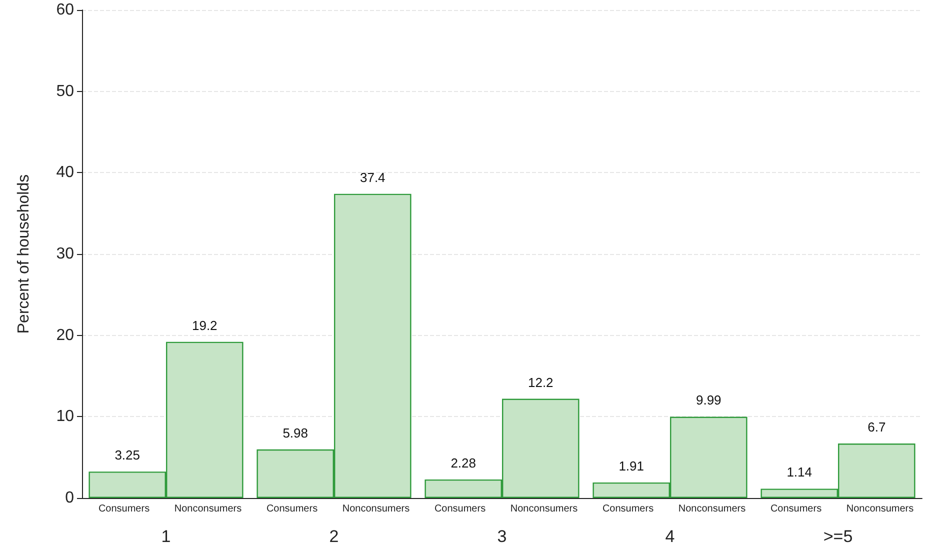 This screenshot has width=940, height=559. I want to click on data-label: 37.4, so click(373, 177).